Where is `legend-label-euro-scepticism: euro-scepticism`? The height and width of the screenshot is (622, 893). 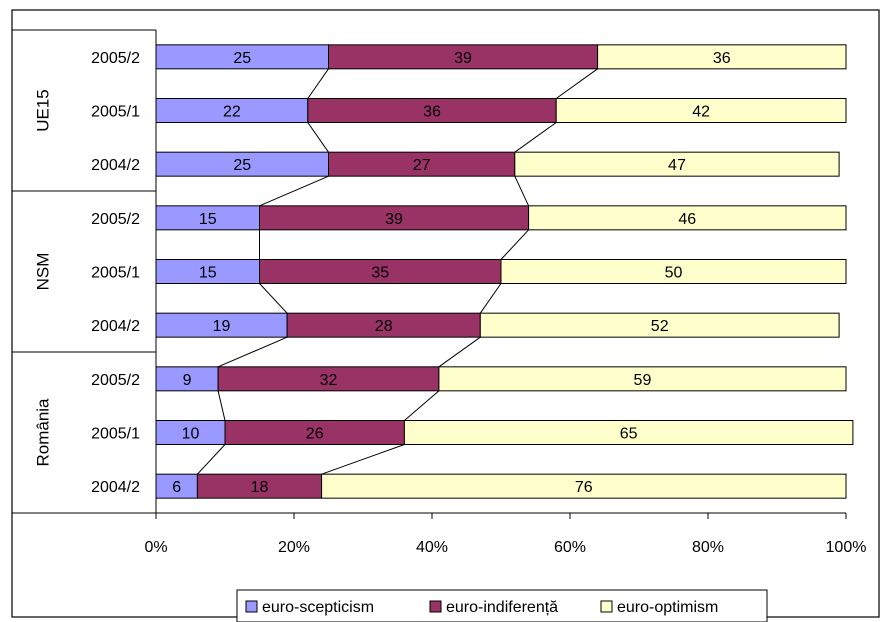 legend-label-euro-scepticism: euro-scepticism is located at coordinates (318, 607).